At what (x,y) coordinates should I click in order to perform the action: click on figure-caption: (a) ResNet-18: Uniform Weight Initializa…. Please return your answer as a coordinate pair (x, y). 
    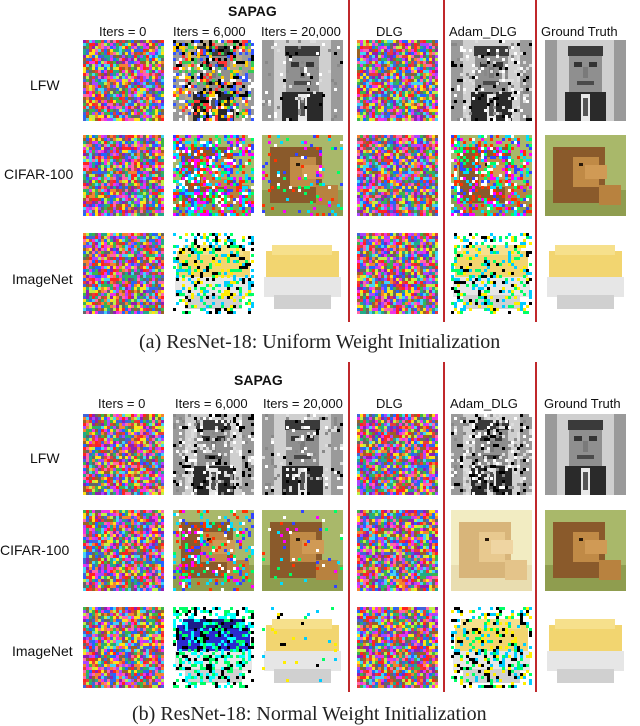
    Looking at the image, I should click on (320, 342).